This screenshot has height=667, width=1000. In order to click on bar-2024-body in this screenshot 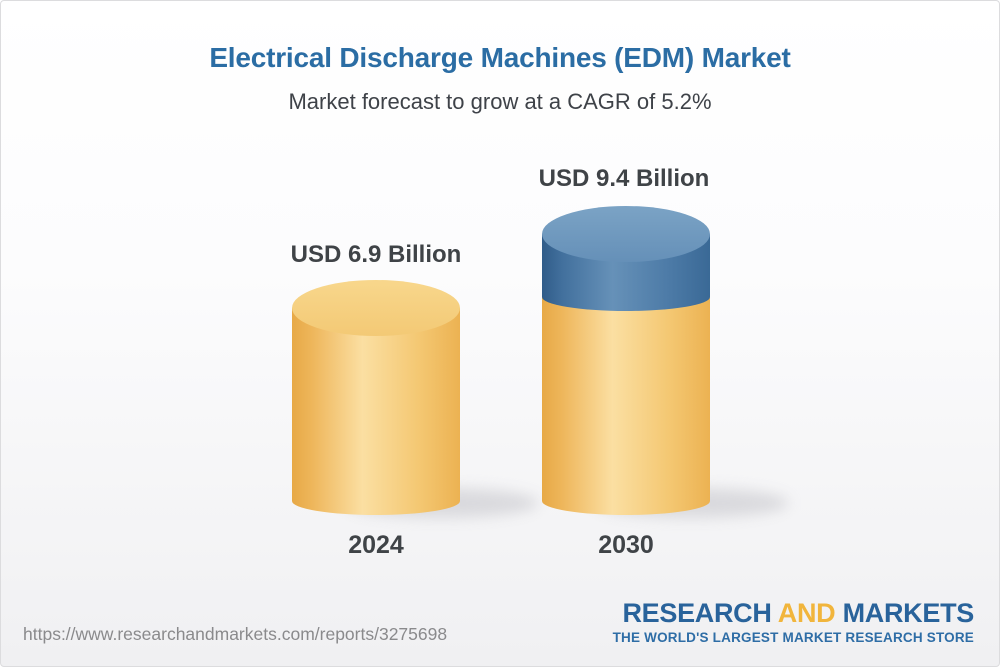, I will do `click(376, 404)`.